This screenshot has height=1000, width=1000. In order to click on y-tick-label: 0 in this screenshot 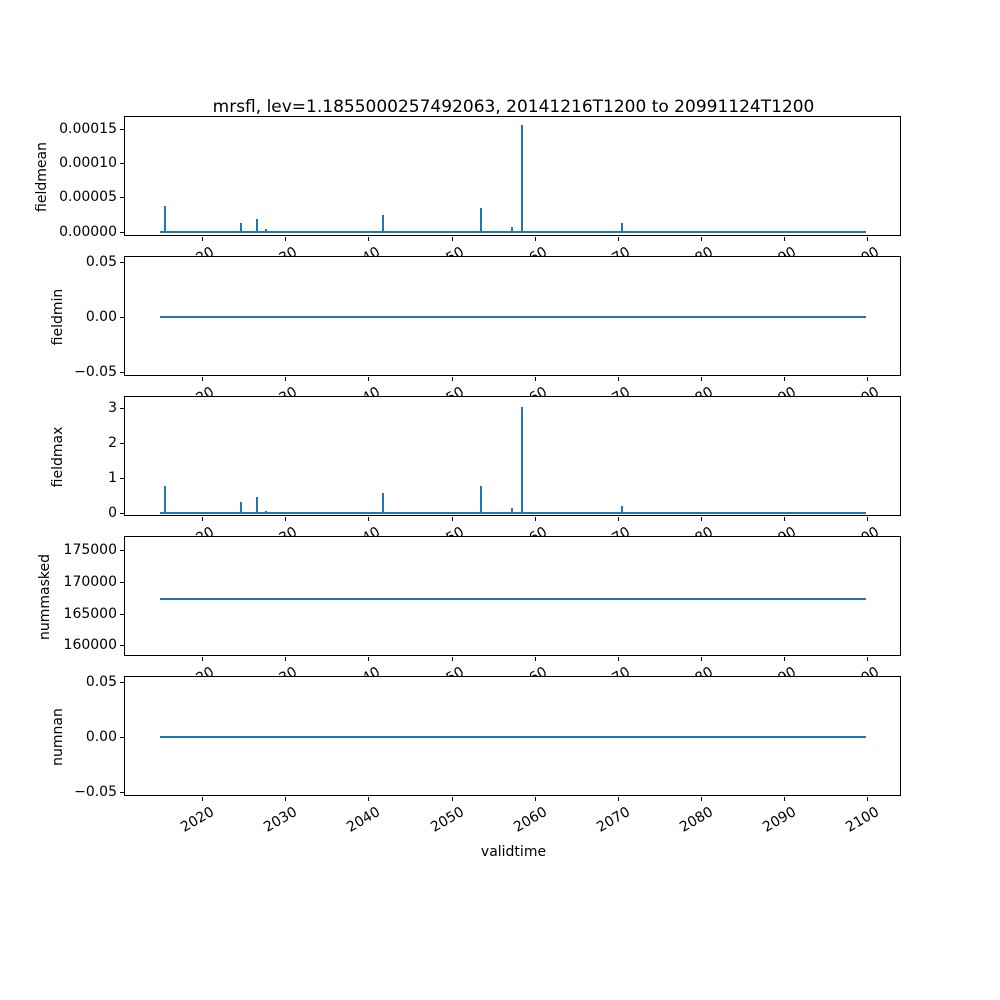, I will do `click(112, 513)`.